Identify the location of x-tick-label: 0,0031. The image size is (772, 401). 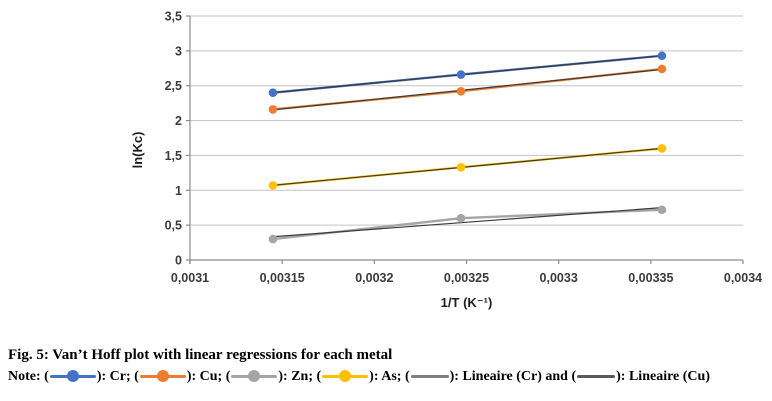
(190, 278).